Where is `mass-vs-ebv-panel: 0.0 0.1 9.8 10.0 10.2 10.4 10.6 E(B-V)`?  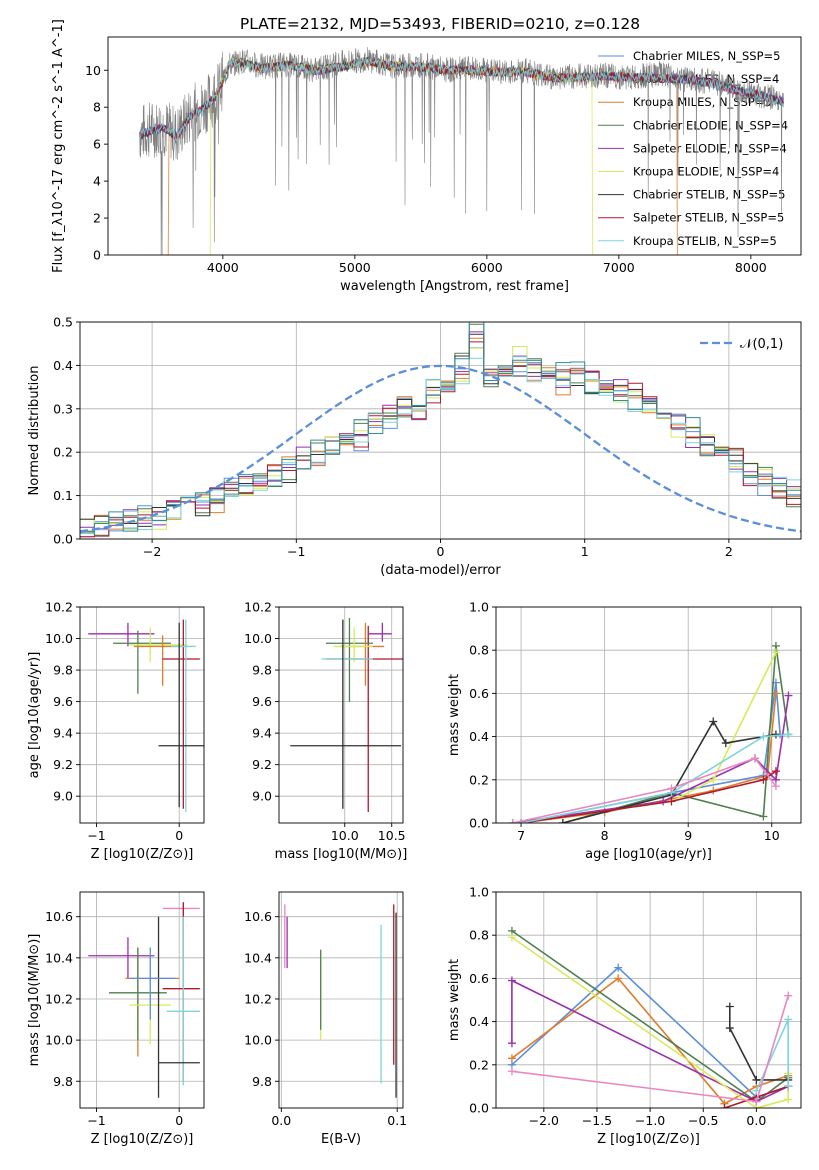
mass-vs-ebv-panel: 0.0 0.1 9.8 10.0 10.2 10.4 10.6 E(B-V) is located at coordinates (325, 1019).